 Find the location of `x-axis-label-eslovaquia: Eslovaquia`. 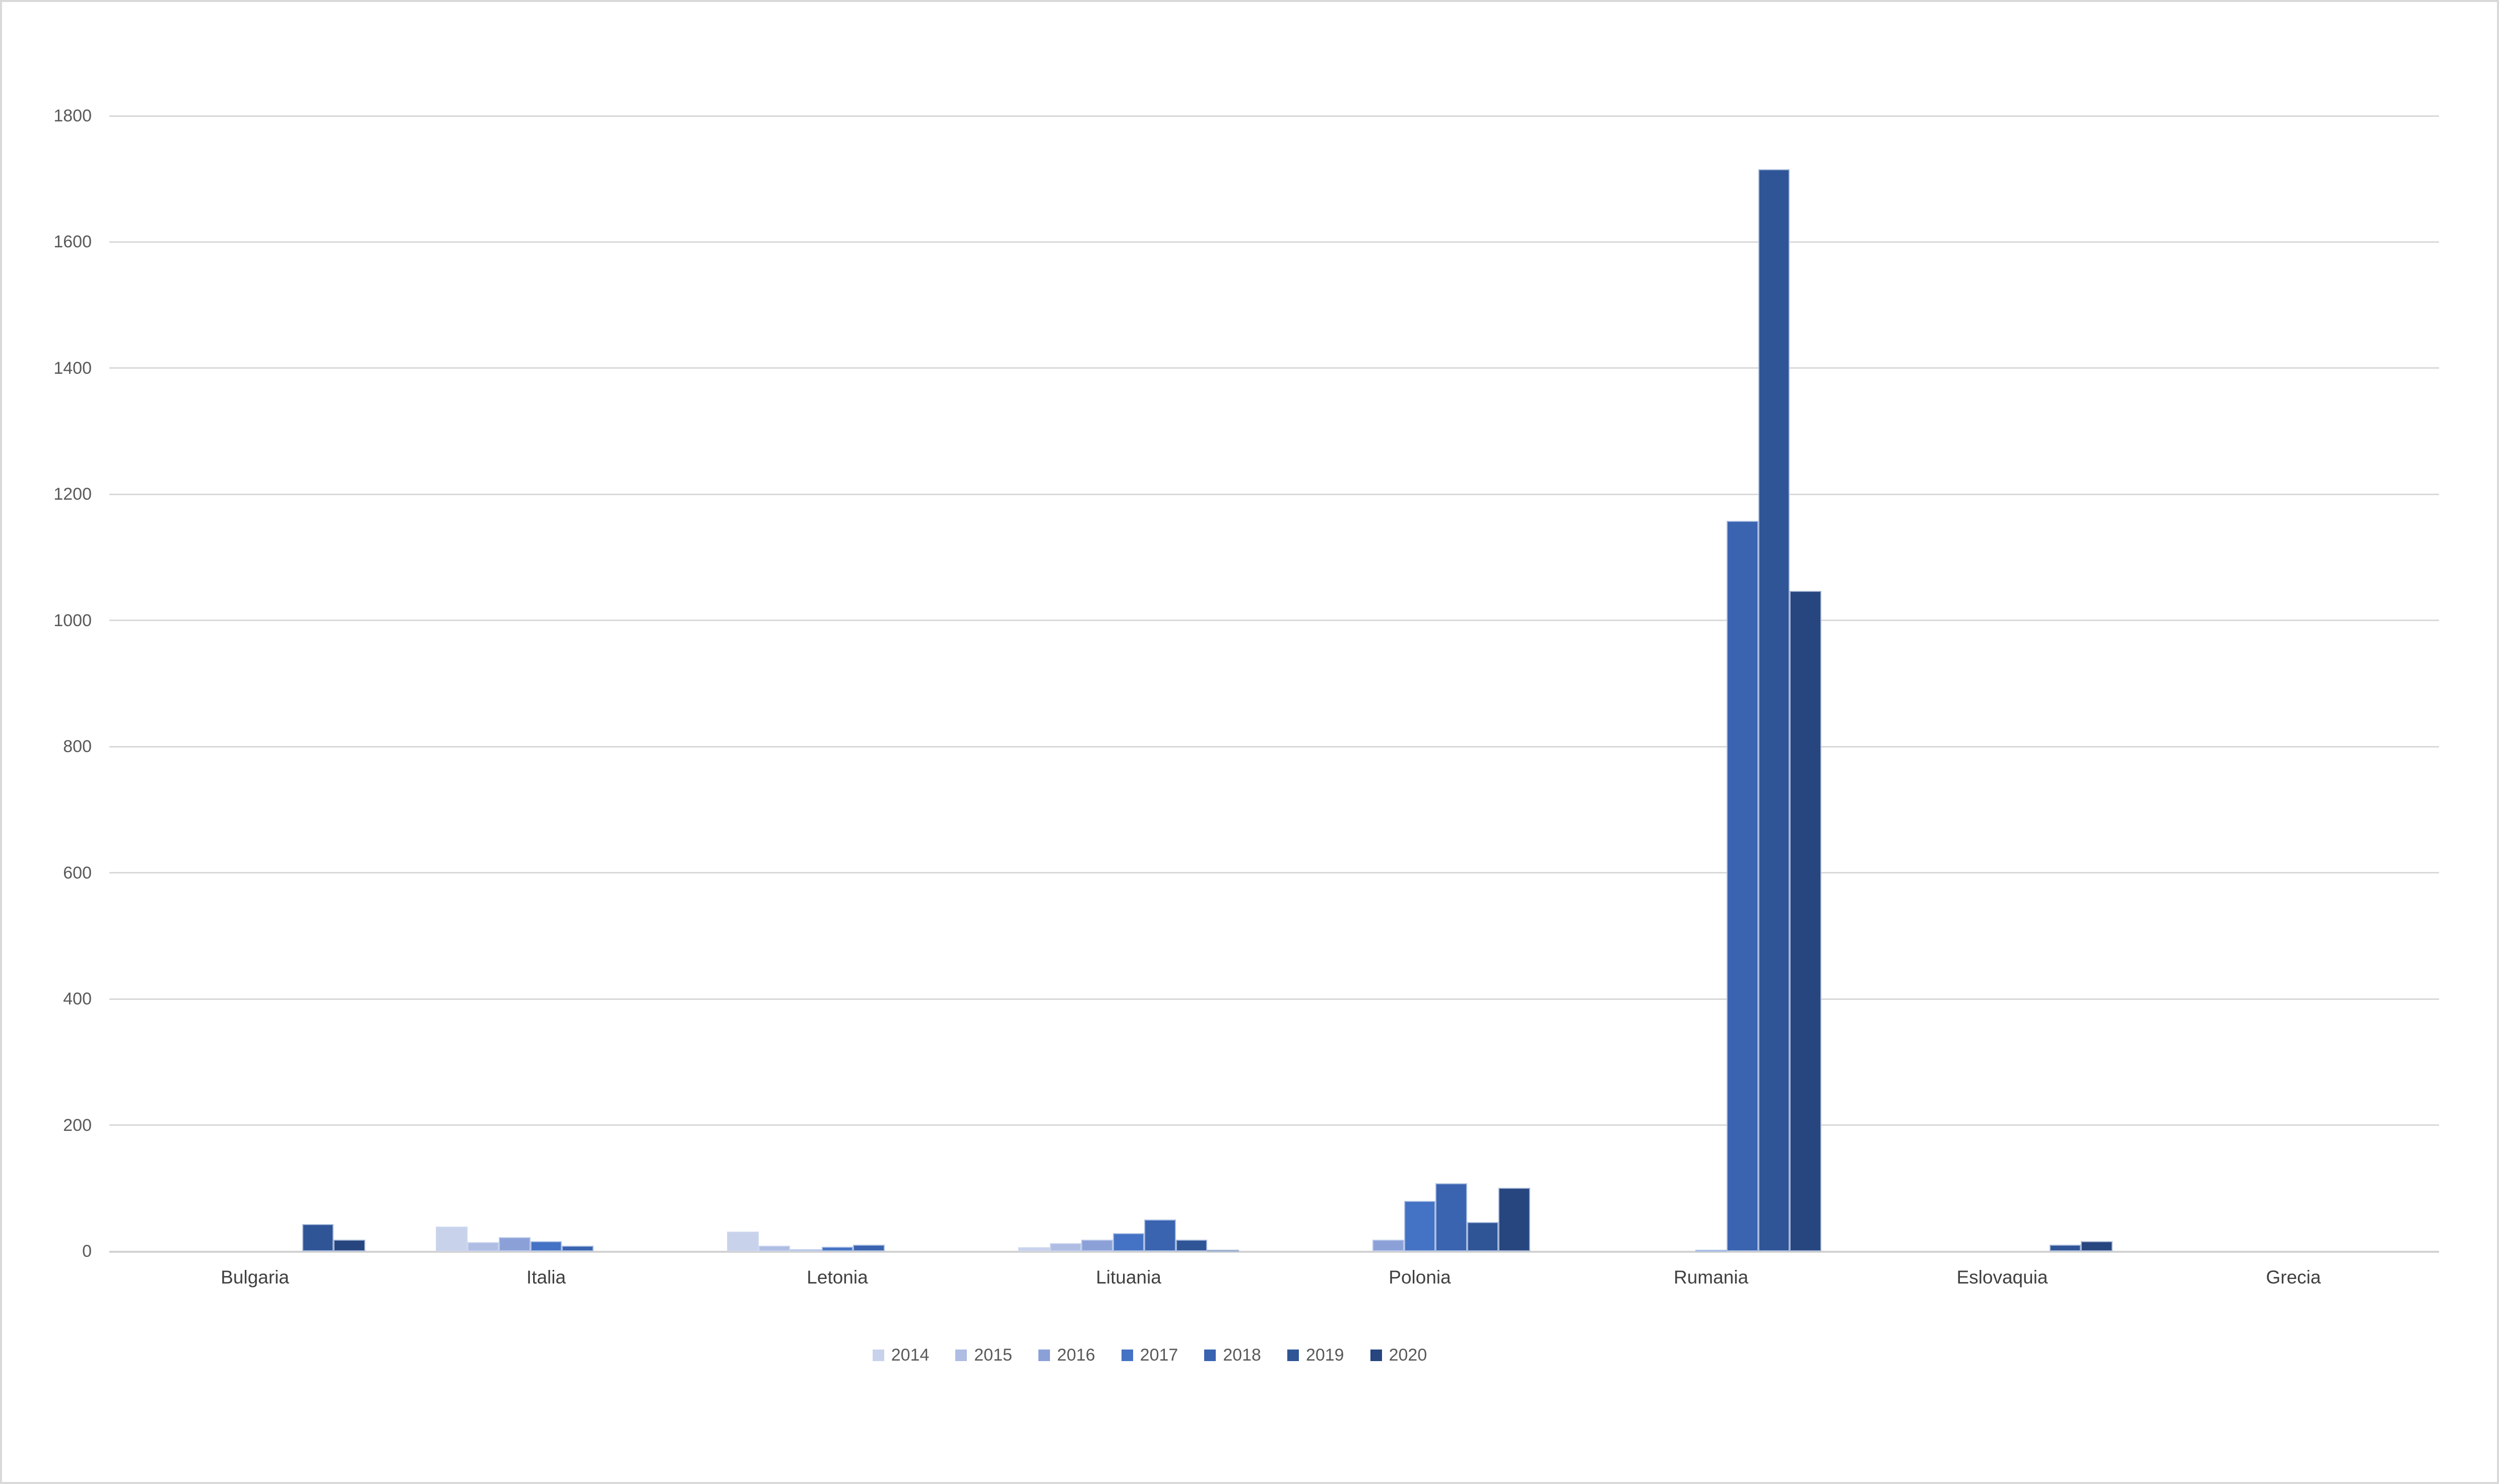

x-axis-label-eslovaquia: Eslovaquia is located at coordinates (2002, 1278).